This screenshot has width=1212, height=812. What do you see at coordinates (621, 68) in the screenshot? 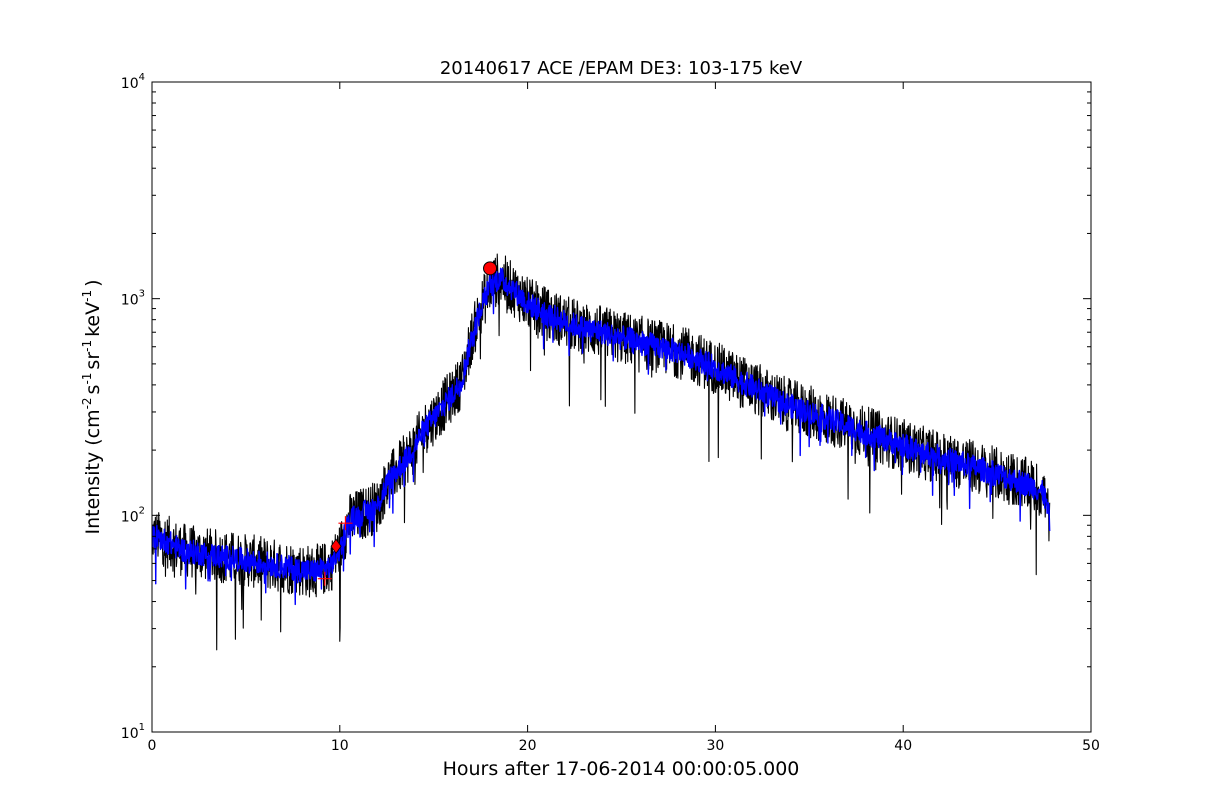
I see `chart-title: 20140617 ACE /EPAM DE3: 103-175 keV` at bounding box center [621, 68].